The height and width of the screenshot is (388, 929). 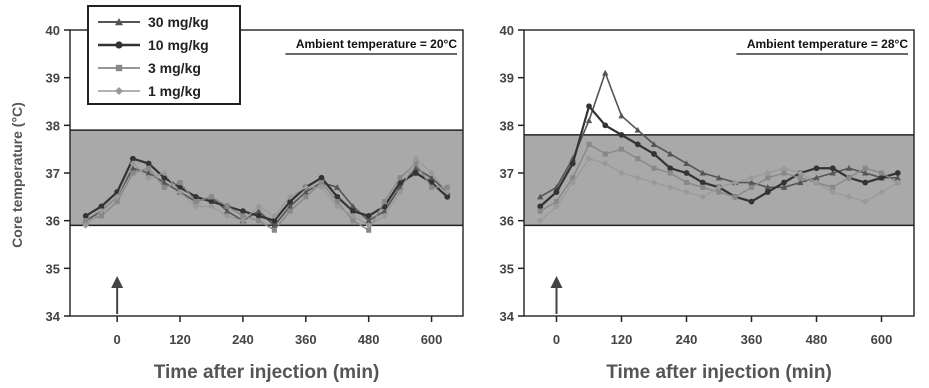 I want to click on x-axis-label: Time after injection (min), so click(x=719, y=372).